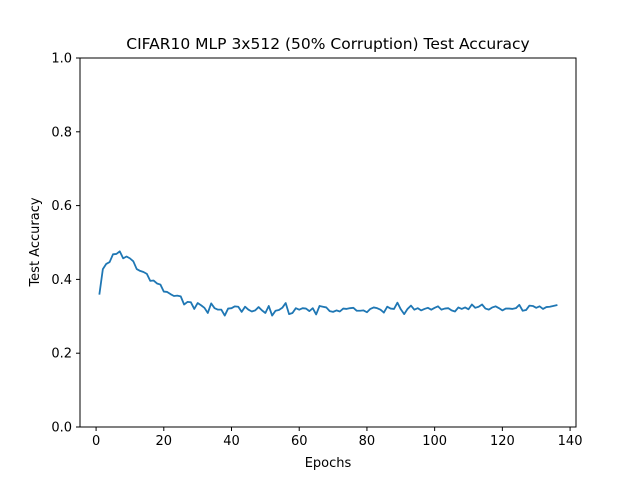 The image size is (640, 480). Describe the element at coordinates (61, 354) in the screenshot. I see `y-tick-label: 0.2` at that location.